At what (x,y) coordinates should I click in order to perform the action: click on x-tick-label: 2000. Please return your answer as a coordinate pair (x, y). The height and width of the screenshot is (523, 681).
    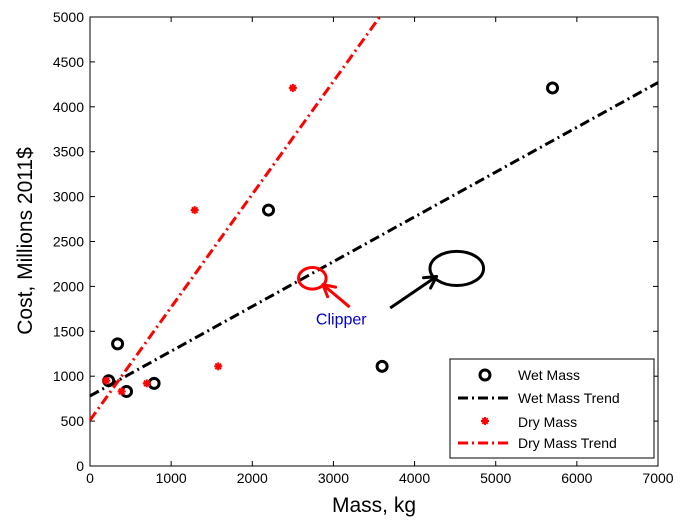
    Looking at the image, I should click on (252, 478).